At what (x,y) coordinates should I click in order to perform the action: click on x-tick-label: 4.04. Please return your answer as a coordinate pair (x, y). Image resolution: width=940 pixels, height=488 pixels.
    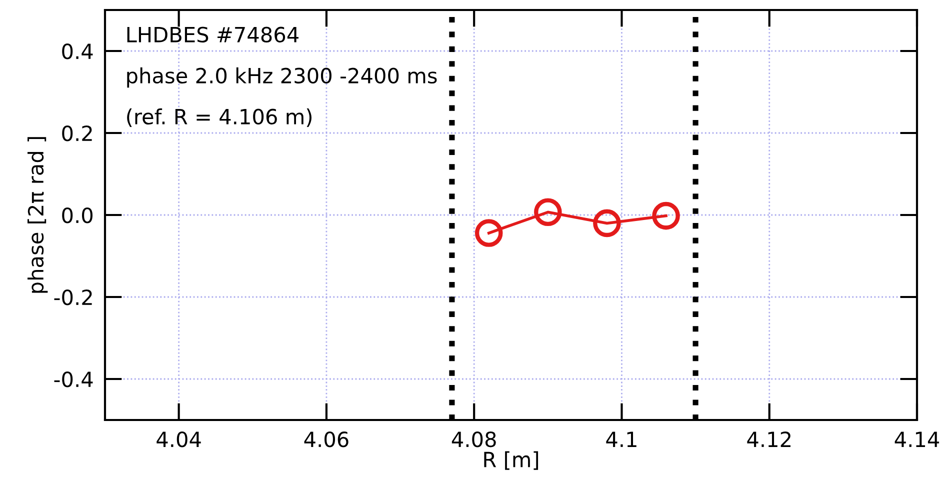
    Looking at the image, I should click on (178, 439).